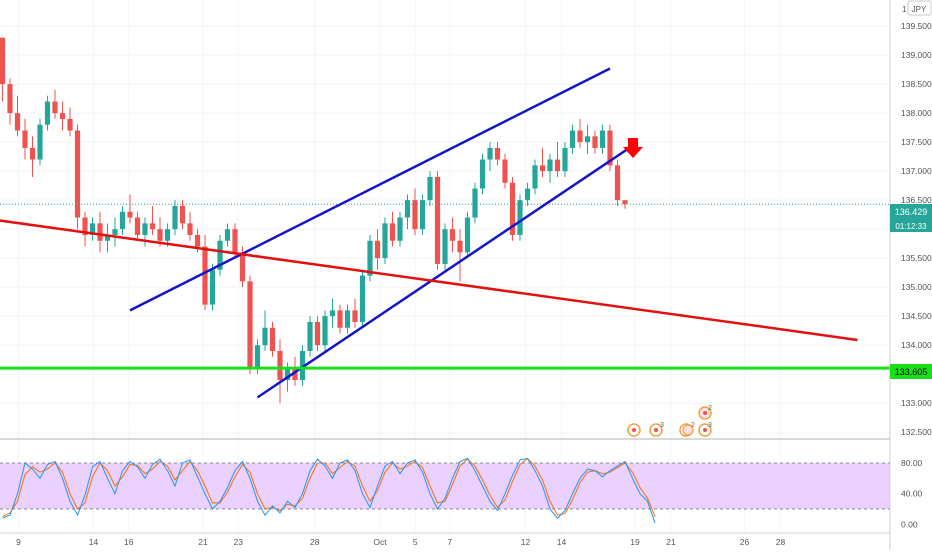 This screenshot has width=932, height=555. I want to click on time-tick-label: 9, so click(18, 542).